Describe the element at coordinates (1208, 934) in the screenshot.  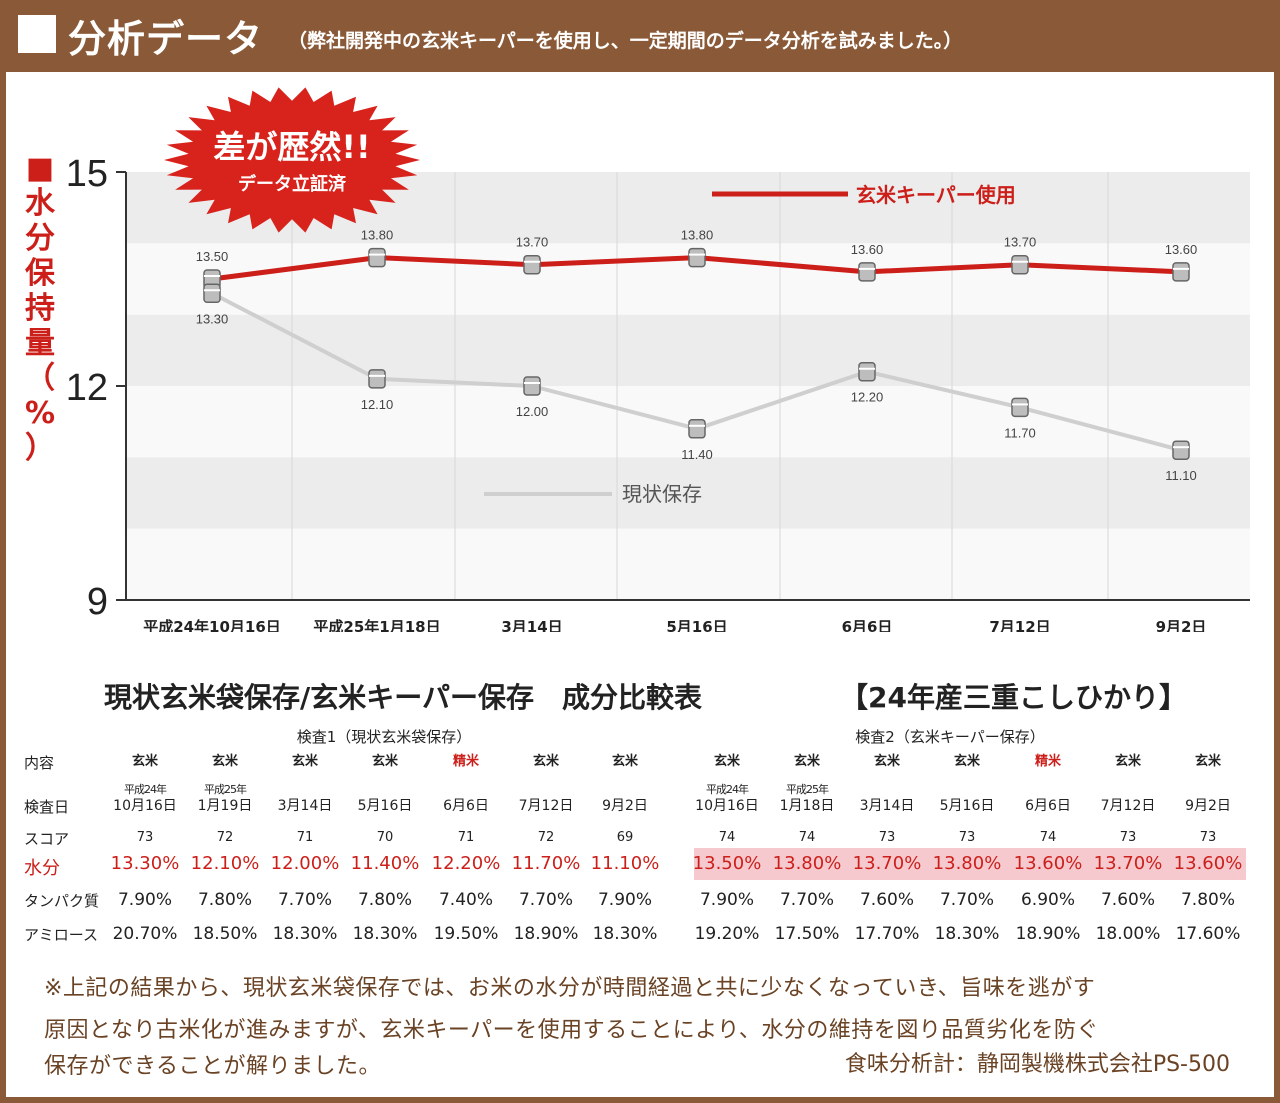
I see `table-amylose-cell: 17.60%` at that location.